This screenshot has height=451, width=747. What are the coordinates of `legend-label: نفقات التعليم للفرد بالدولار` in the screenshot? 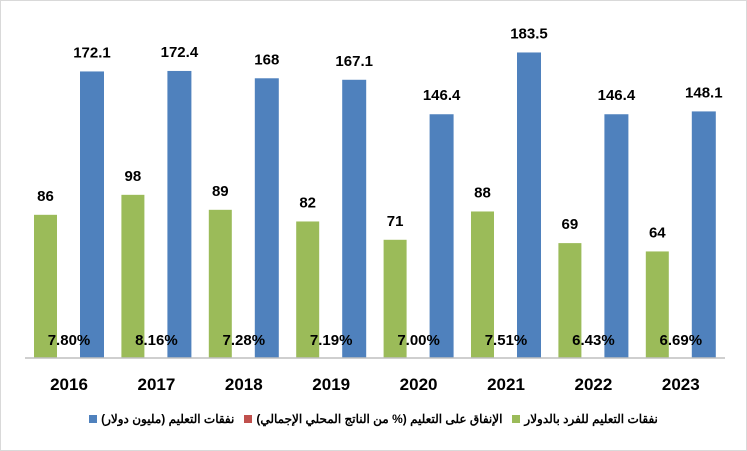 It's located at (591, 419).